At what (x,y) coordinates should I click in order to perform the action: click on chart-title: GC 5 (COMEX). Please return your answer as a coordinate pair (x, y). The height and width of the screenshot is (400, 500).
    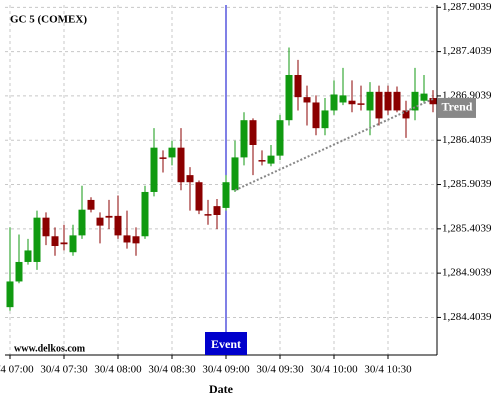
    Looking at the image, I should click on (48, 20).